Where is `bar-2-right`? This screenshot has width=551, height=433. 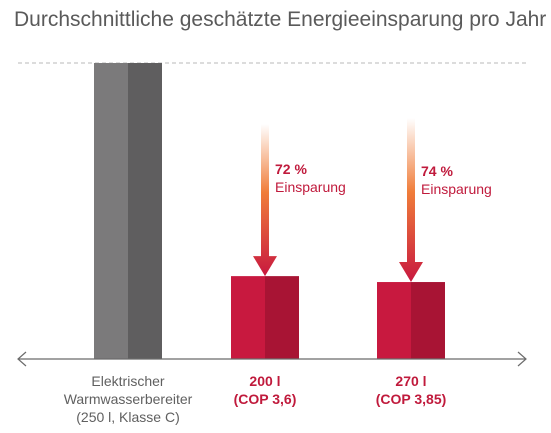 bar-2-right is located at coordinates (428, 320).